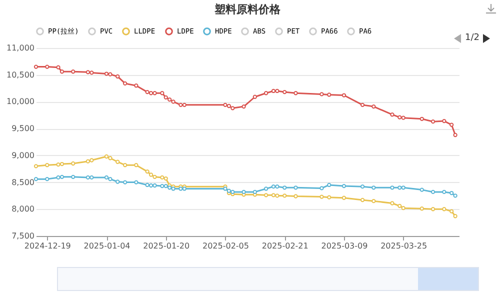  Describe the element at coordinates (107, 246) in the screenshot. I see `x-tick-label: 2025-01-04` at that location.